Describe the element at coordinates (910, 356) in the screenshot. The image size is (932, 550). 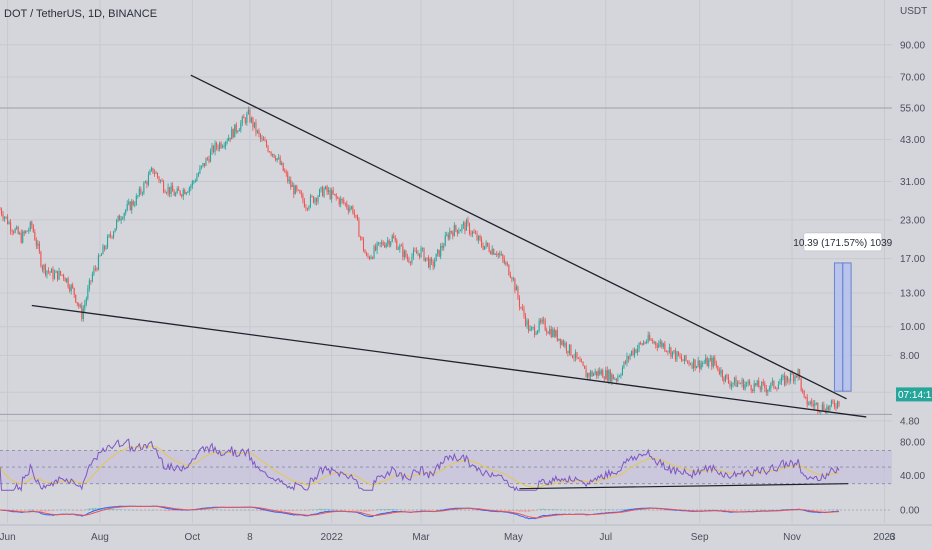
I see `price-axis-label: 8.00` at that location.